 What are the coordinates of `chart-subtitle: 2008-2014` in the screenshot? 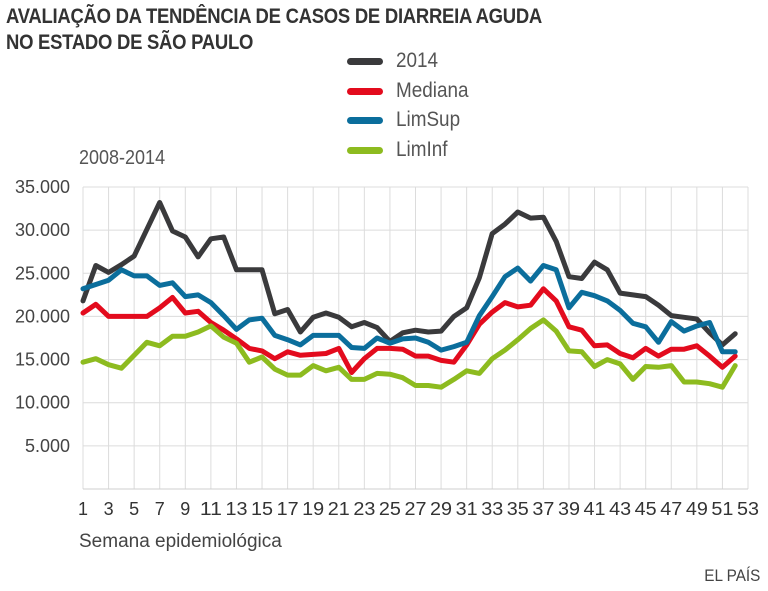 It's located at (122, 158).